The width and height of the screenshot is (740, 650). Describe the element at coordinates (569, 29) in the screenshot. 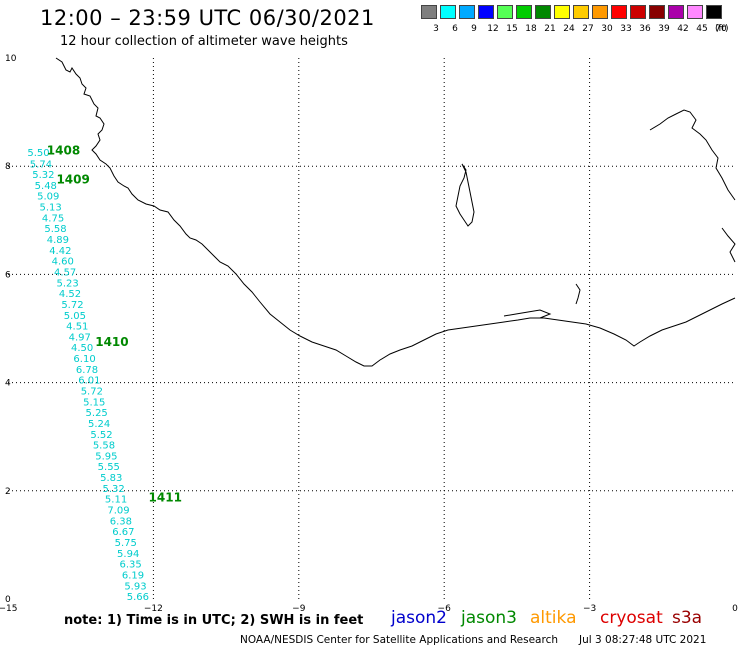

I see `color-scale-label: 24` at that location.